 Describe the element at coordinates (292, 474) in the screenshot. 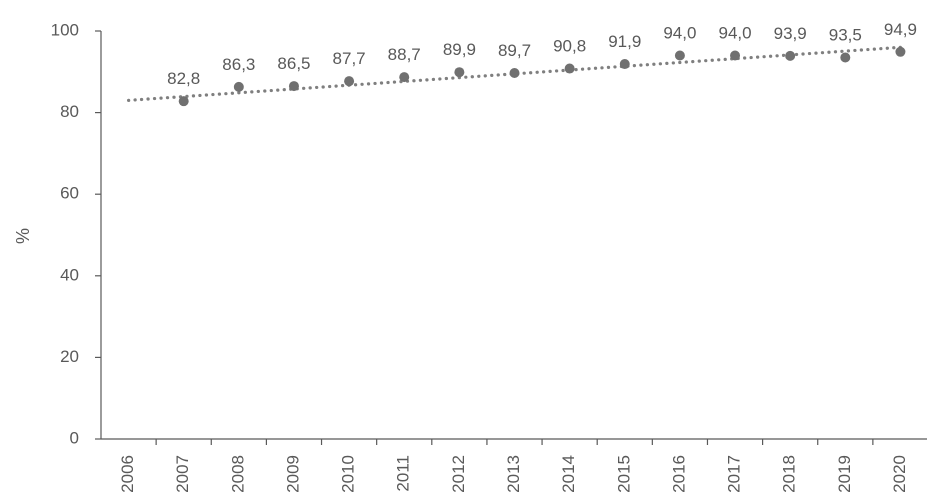

I see `x-tick-label: 2009` at that location.